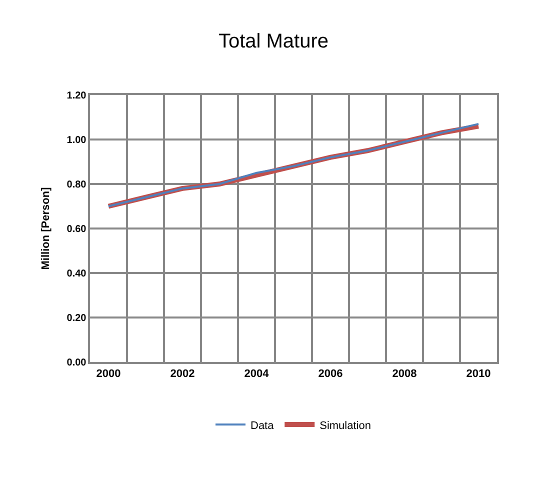 Image resolution: width=547 pixels, height=482 pixels. Describe the element at coordinates (108, 374) in the screenshot. I see `x-tick-label: 2000` at that location.